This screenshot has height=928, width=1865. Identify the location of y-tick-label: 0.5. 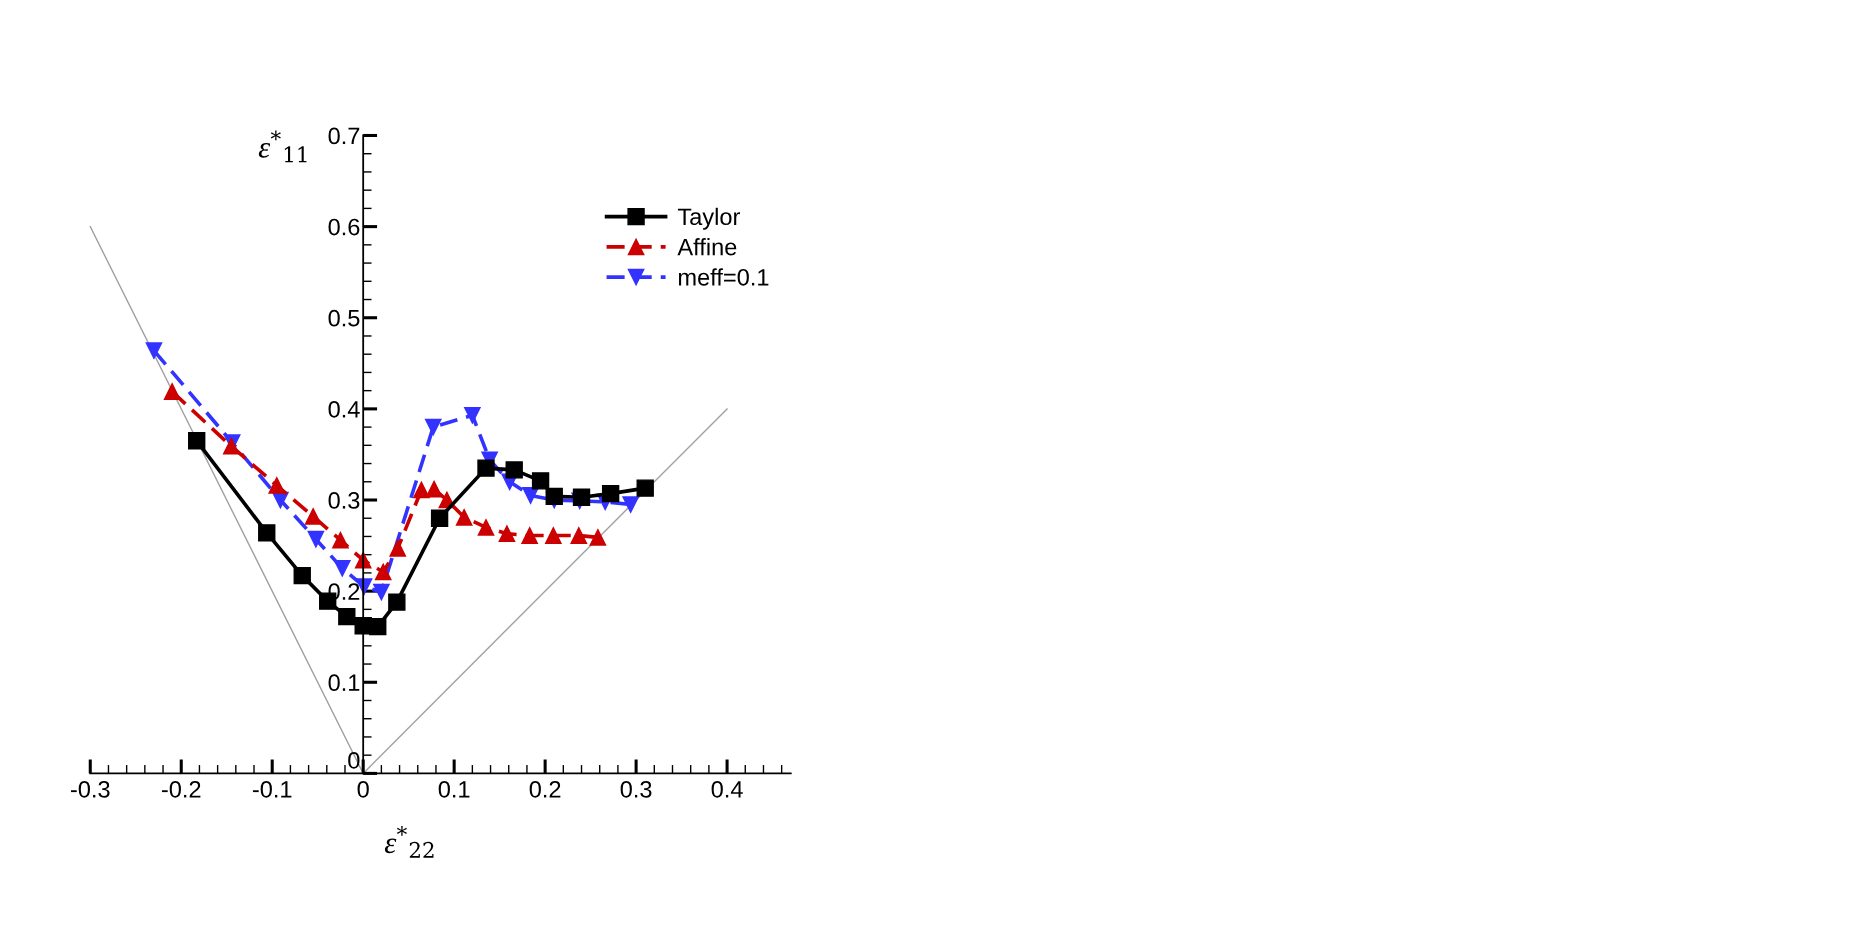
(344, 318).